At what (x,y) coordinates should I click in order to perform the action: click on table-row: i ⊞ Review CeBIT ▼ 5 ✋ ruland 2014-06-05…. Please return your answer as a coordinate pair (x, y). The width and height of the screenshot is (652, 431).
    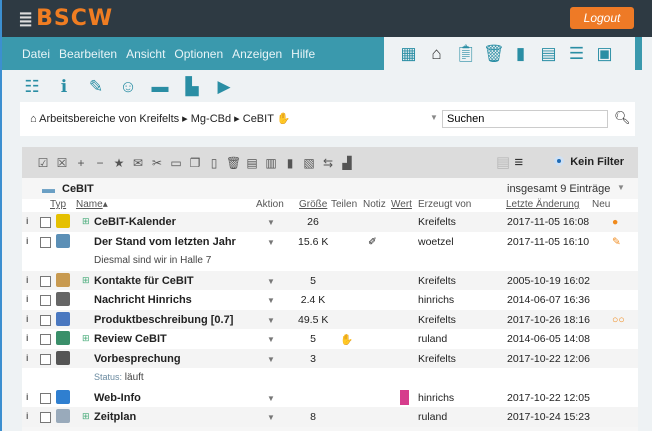
    Looking at the image, I should click on (330, 339).